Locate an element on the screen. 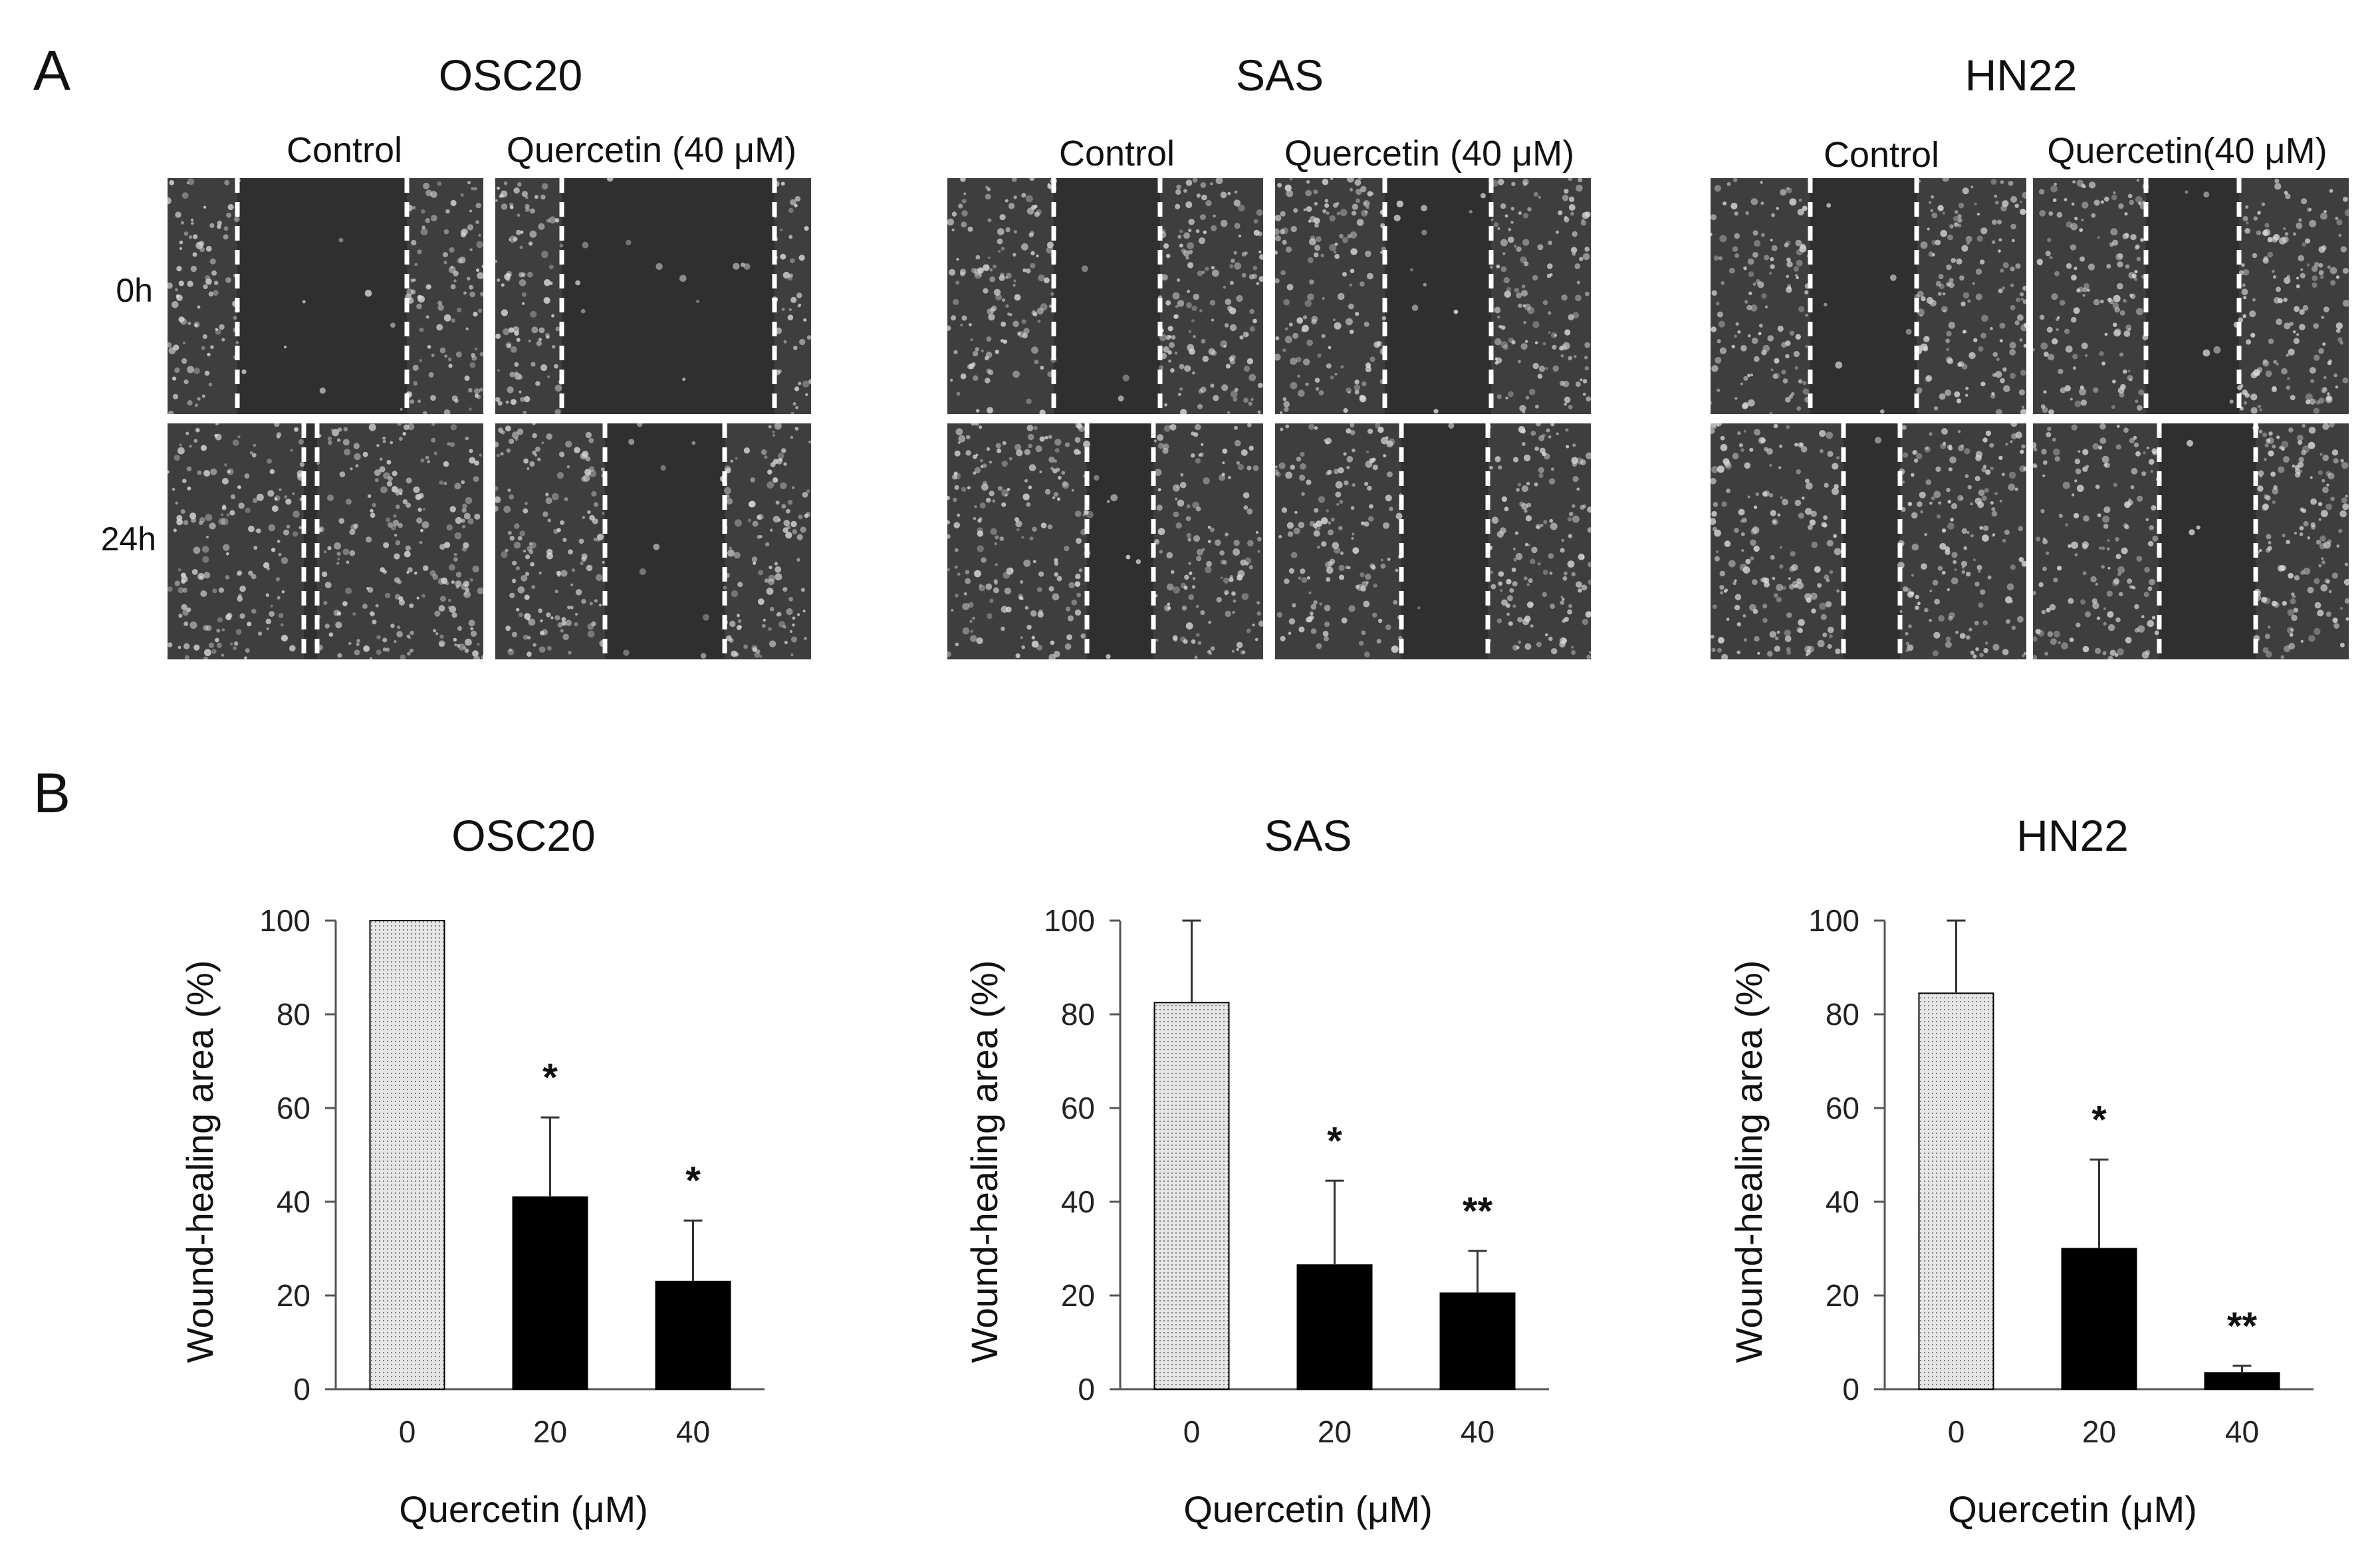 The height and width of the screenshot is (1568, 2380). col-label-hn22-control: Control is located at coordinates (1882, 155).